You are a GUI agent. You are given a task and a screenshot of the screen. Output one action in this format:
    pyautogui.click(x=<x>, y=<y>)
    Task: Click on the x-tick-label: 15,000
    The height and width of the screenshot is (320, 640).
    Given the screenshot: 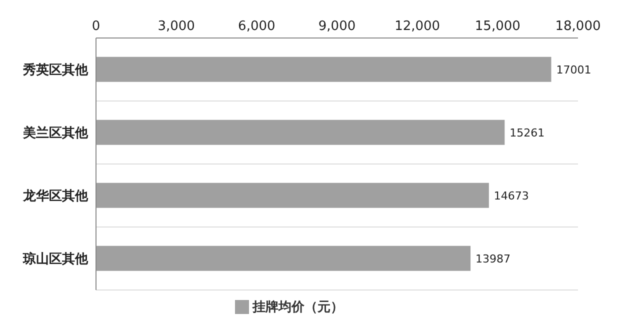 What is the action you would take?
    pyautogui.click(x=497, y=26)
    